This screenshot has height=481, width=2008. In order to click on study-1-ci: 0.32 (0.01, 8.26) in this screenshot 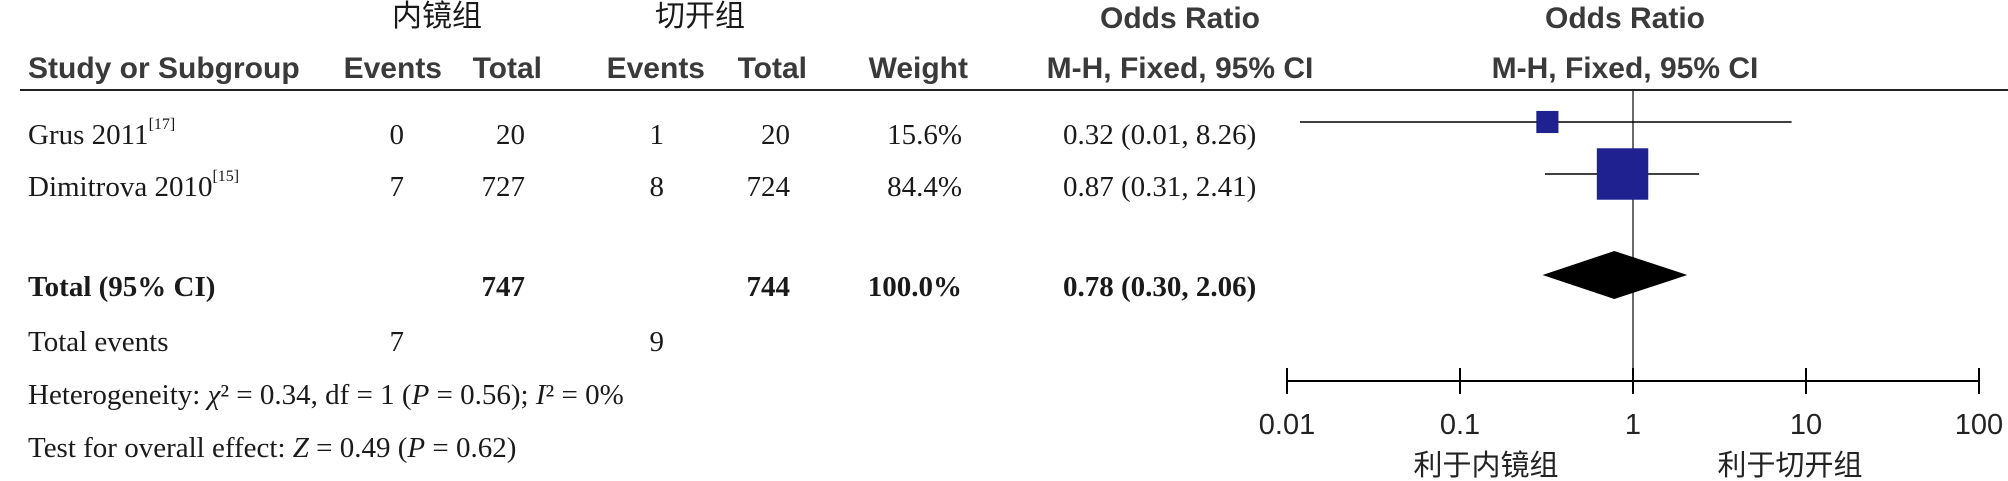, I will do `click(1160, 135)`.